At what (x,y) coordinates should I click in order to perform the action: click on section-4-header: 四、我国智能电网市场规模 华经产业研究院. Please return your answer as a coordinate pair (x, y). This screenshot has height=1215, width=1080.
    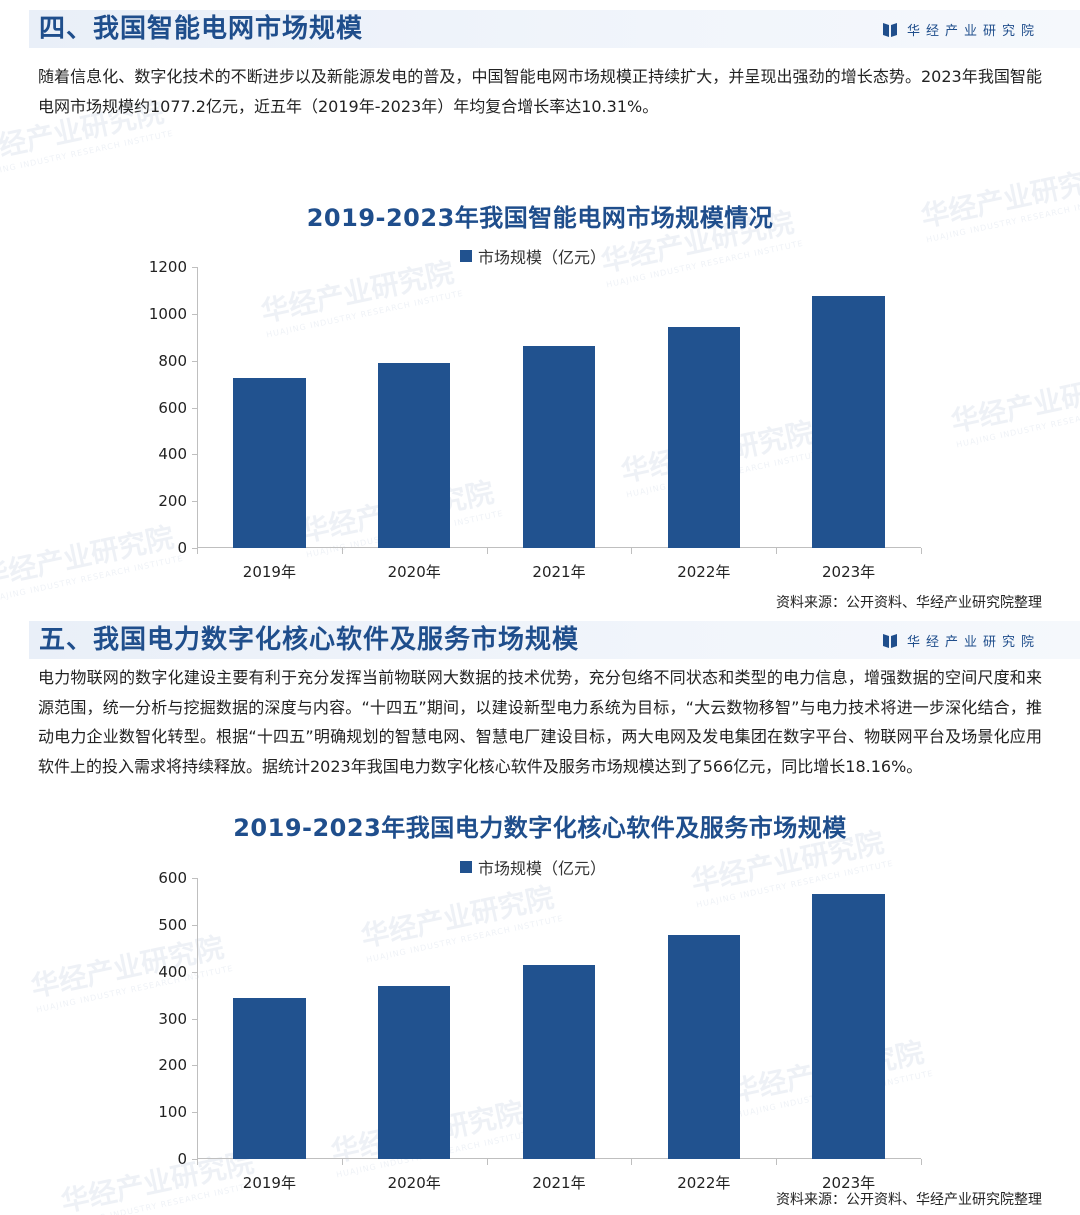
    Looking at the image, I should click on (554, 29).